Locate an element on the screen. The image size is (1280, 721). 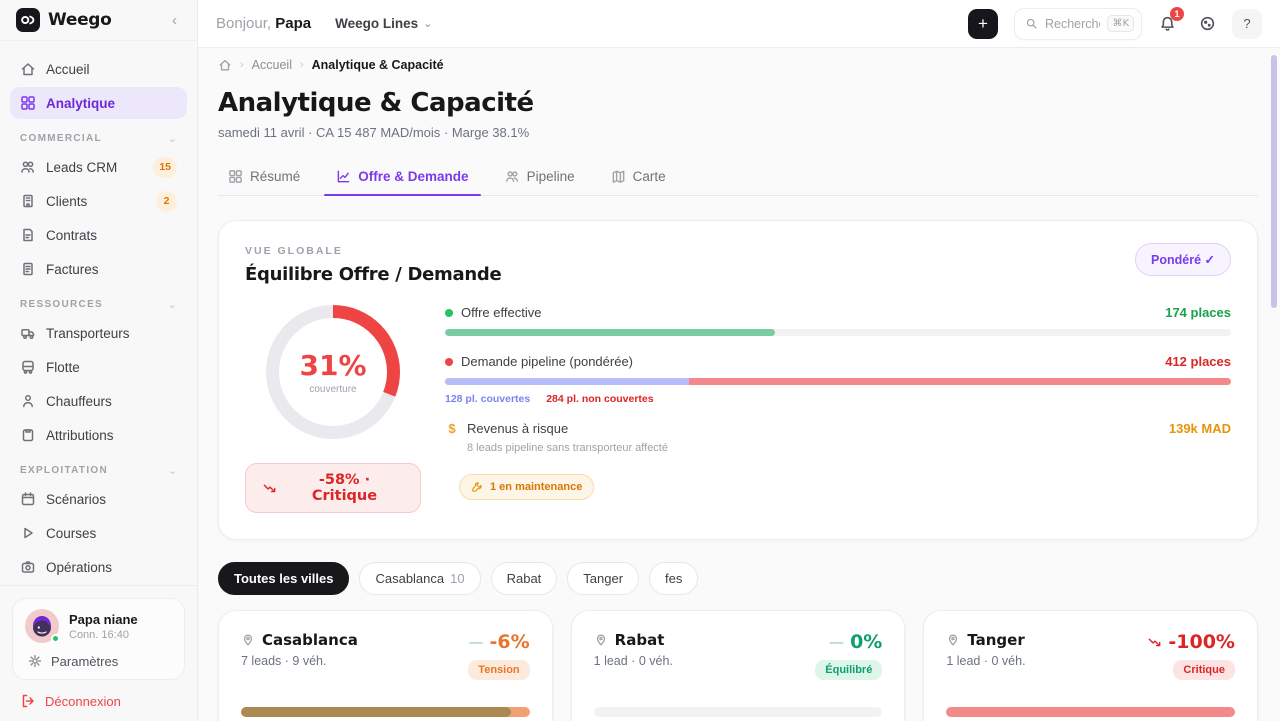
notifications-button: 1 is located at coordinates (1168, 22).